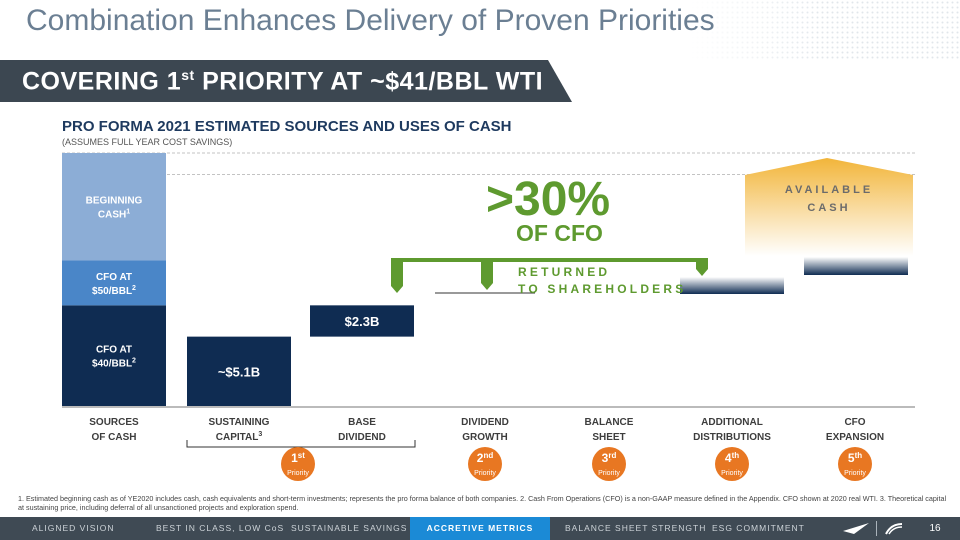  I want to click on banner-sup: st, so click(188, 75).